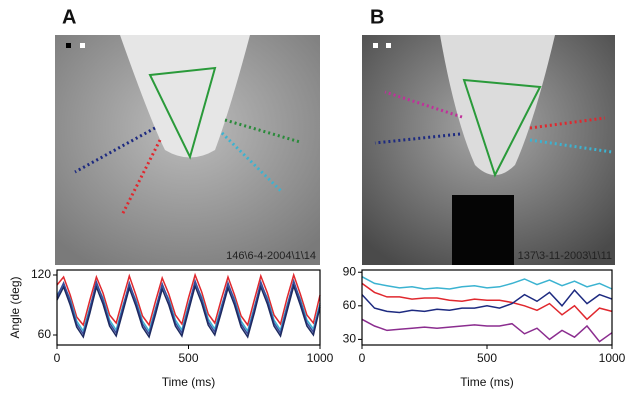 The width and height of the screenshot is (630, 400). I want to click on photo-caption: 137\3-11-2003\1\11, so click(565, 256).